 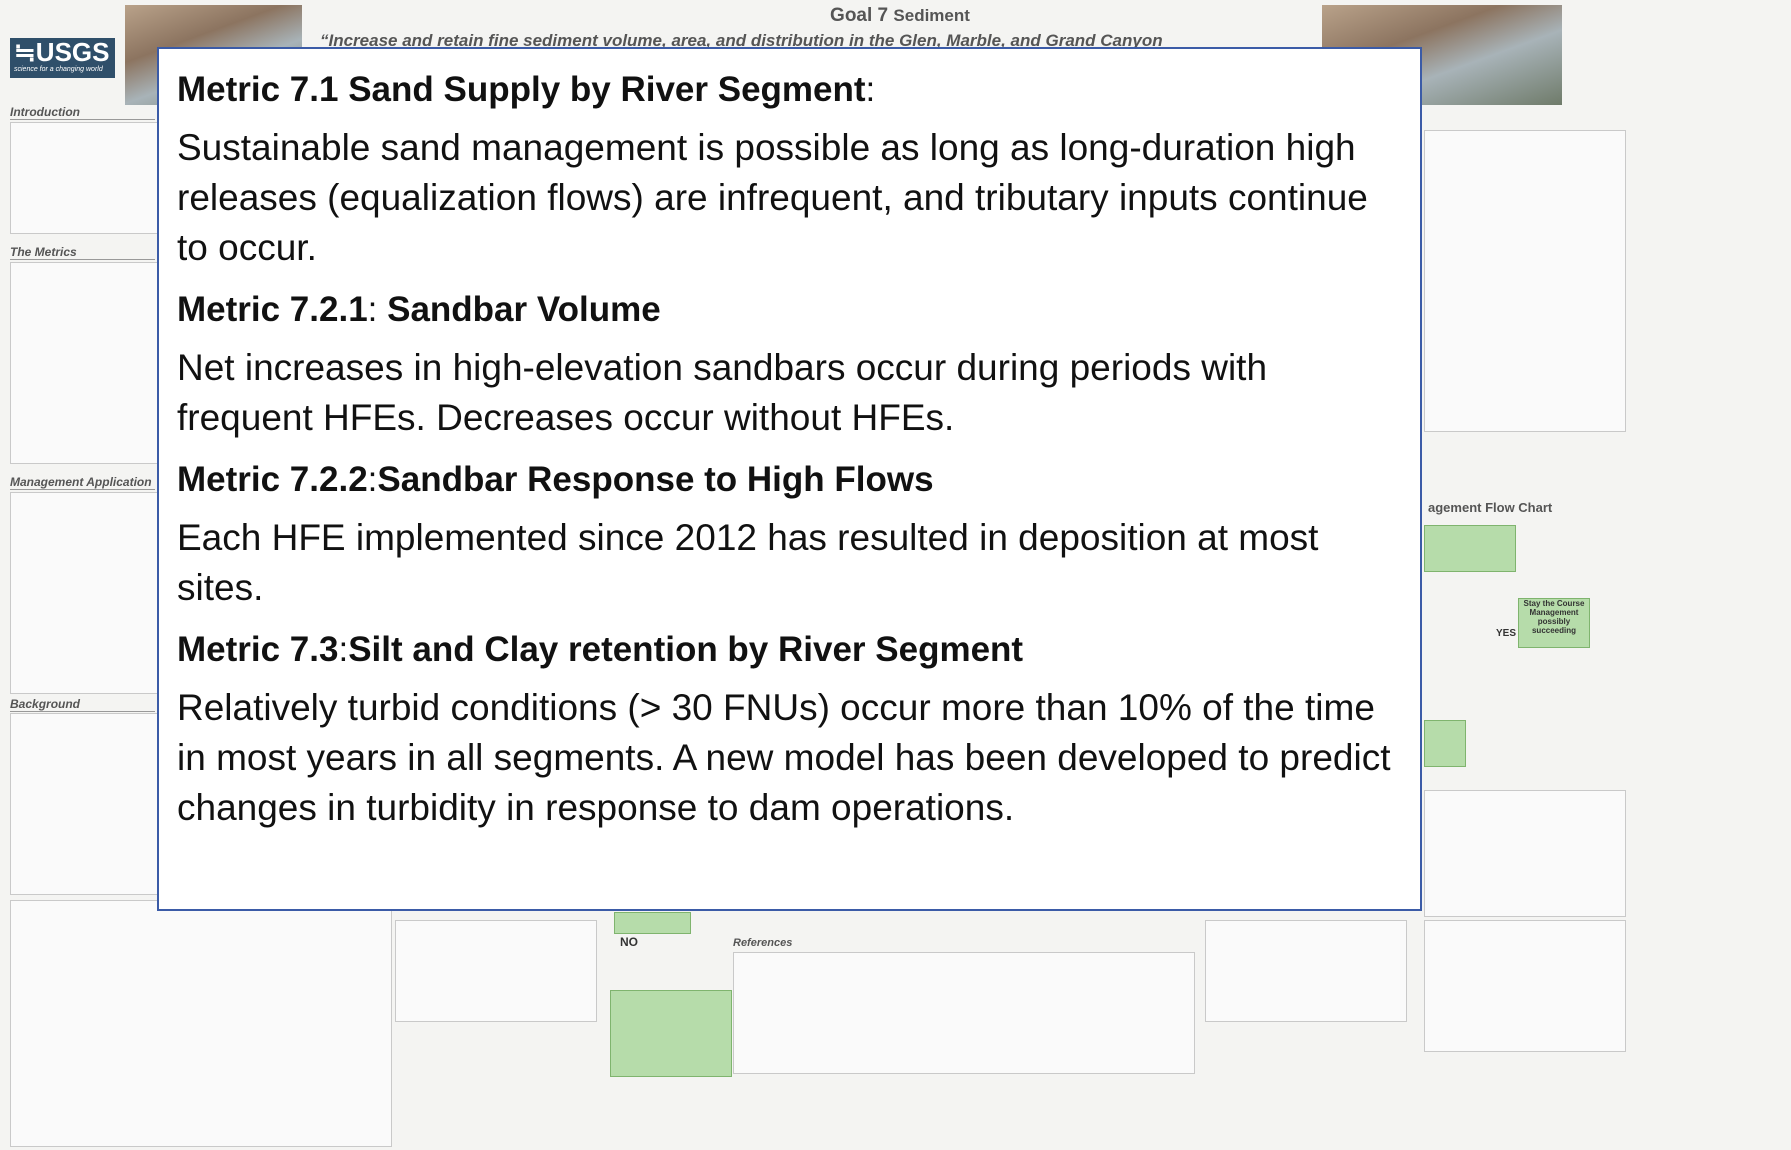 I want to click on references-heading: References, so click(x=763, y=943).